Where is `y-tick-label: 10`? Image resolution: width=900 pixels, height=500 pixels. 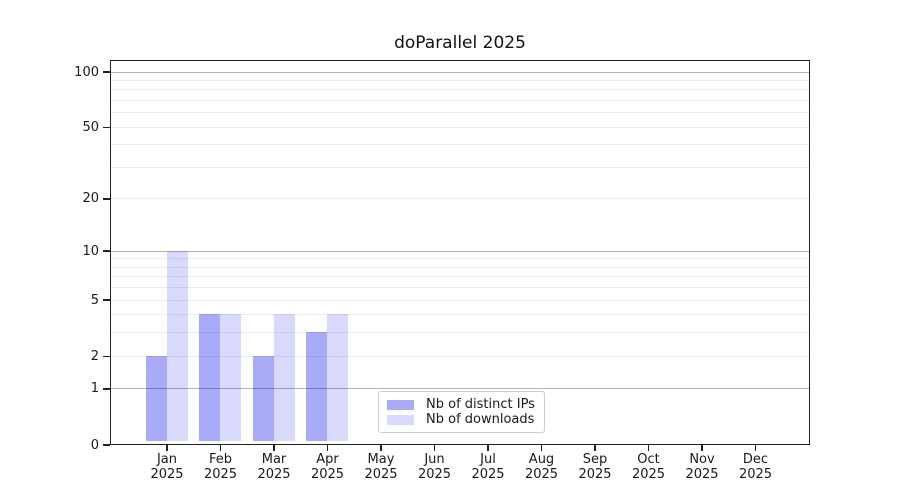
y-tick-label: 10 is located at coordinates (90, 251).